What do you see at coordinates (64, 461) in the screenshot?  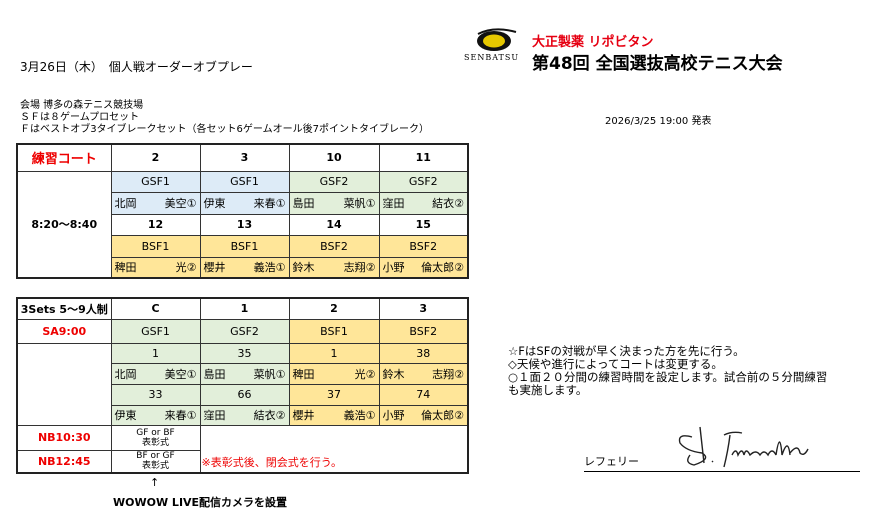 I see `nb-time: NB12:45` at bounding box center [64, 461].